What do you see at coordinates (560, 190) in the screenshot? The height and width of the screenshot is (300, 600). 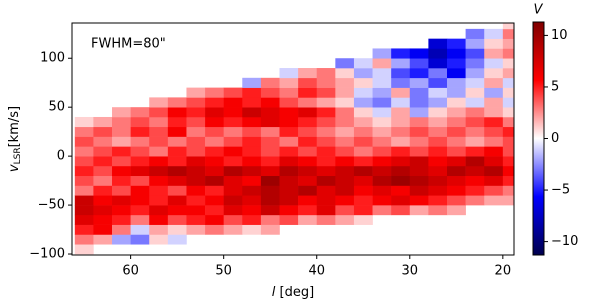 I see `colorbar-tick-label: −5` at bounding box center [560, 190].